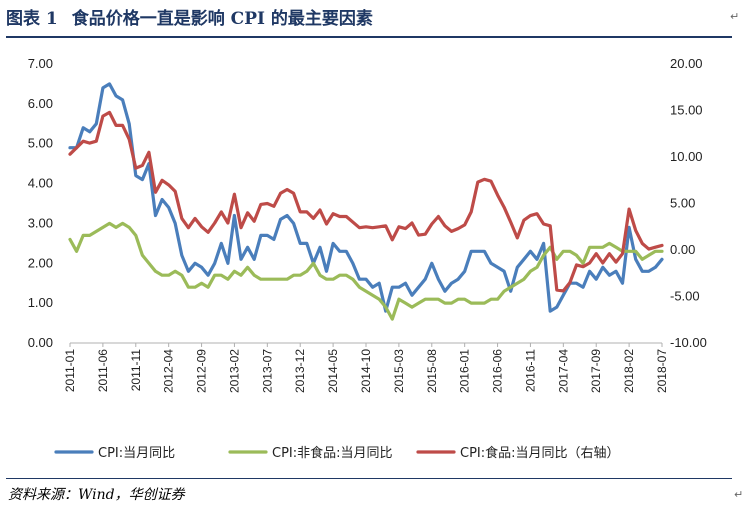  I want to click on y-right-tick-label: 0.00, so click(682, 249).